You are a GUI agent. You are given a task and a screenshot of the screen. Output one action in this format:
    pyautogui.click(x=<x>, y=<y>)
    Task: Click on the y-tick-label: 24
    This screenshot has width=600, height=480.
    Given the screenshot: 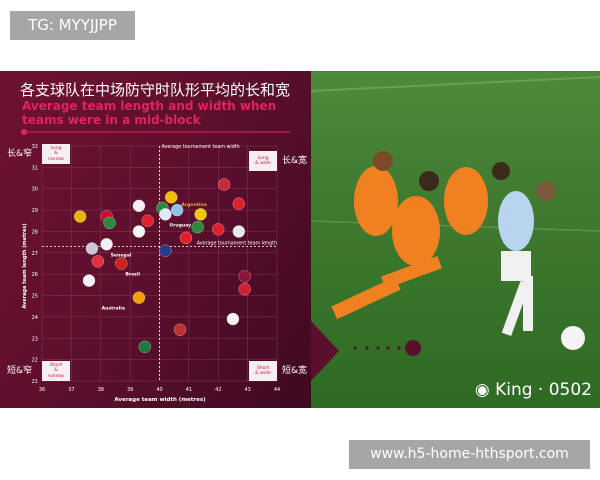 What is the action you would take?
    pyautogui.click(x=35, y=318)
    